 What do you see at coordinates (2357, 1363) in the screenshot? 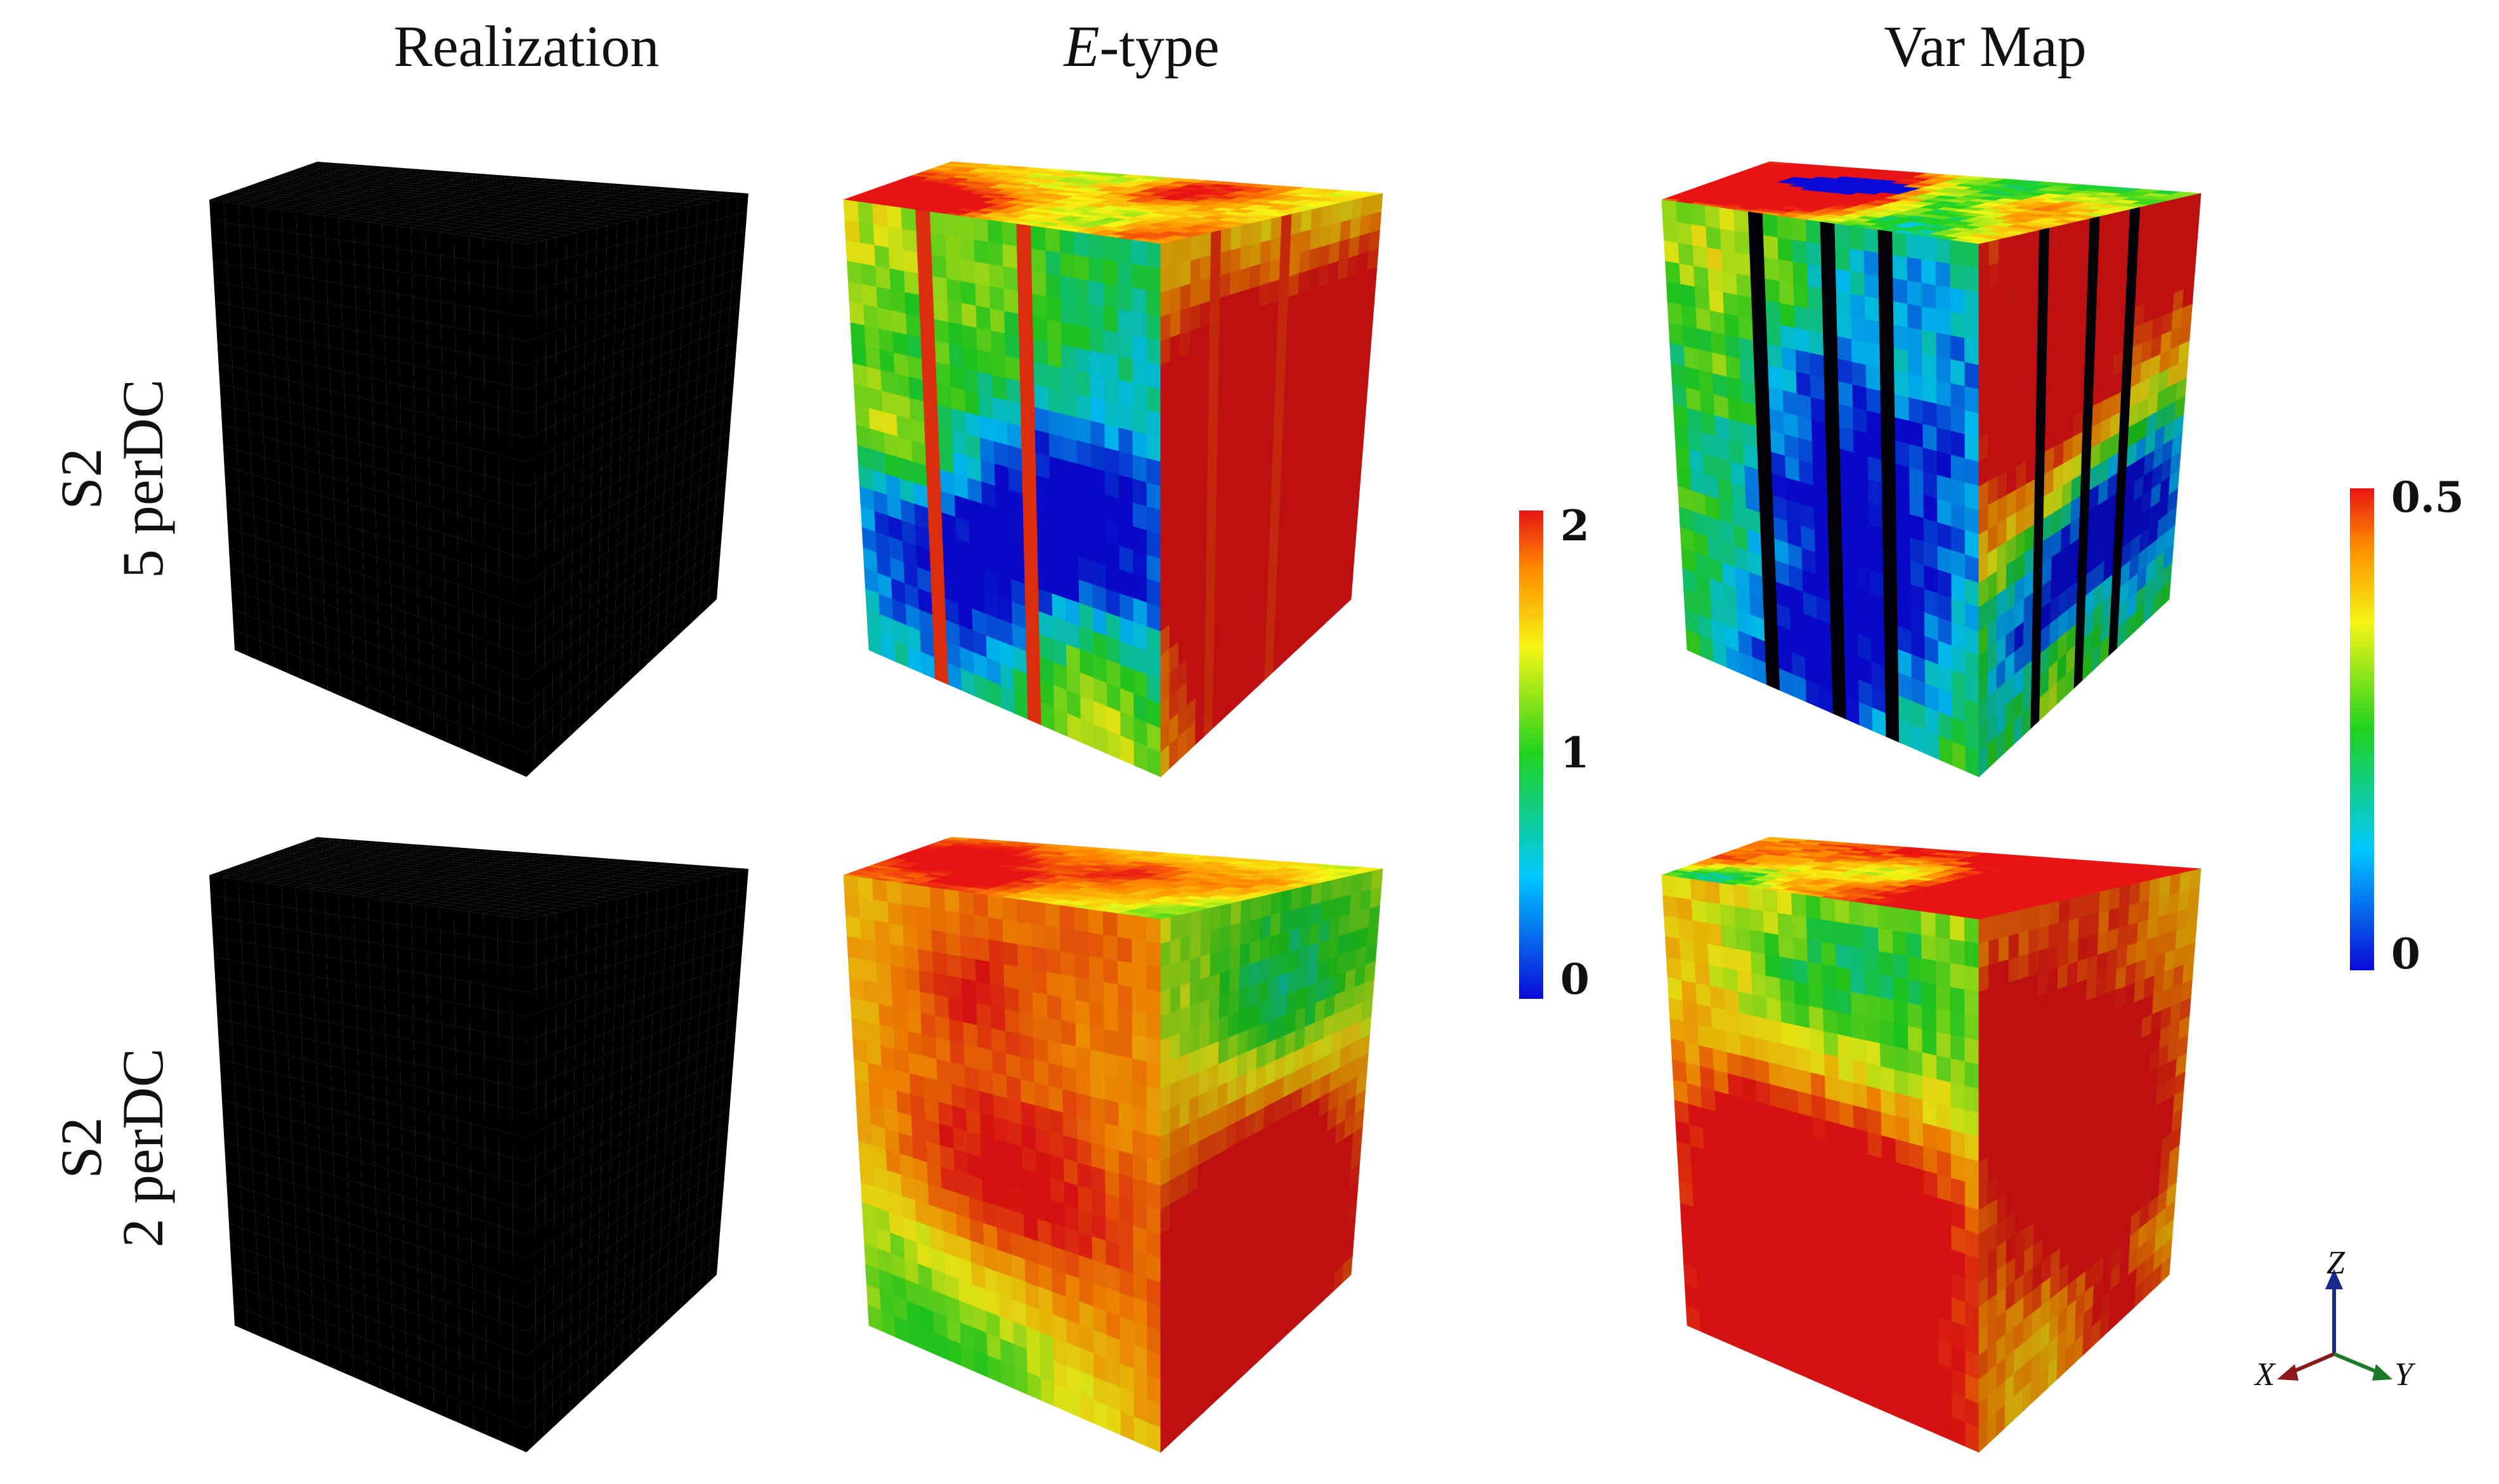
I see `y-axis-line` at bounding box center [2357, 1363].